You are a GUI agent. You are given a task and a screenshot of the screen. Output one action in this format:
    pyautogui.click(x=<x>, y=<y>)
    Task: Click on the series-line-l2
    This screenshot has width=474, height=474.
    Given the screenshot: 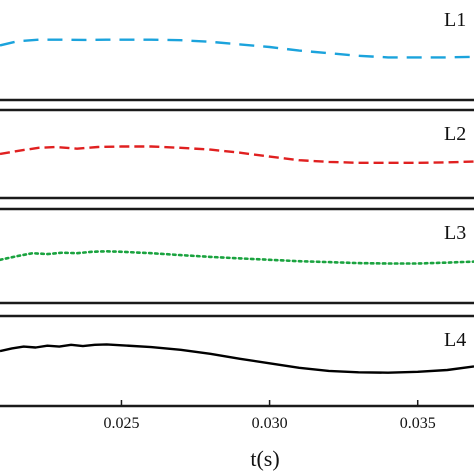 What is the action you would take?
    pyautogui.click(x=237, y=154)
    